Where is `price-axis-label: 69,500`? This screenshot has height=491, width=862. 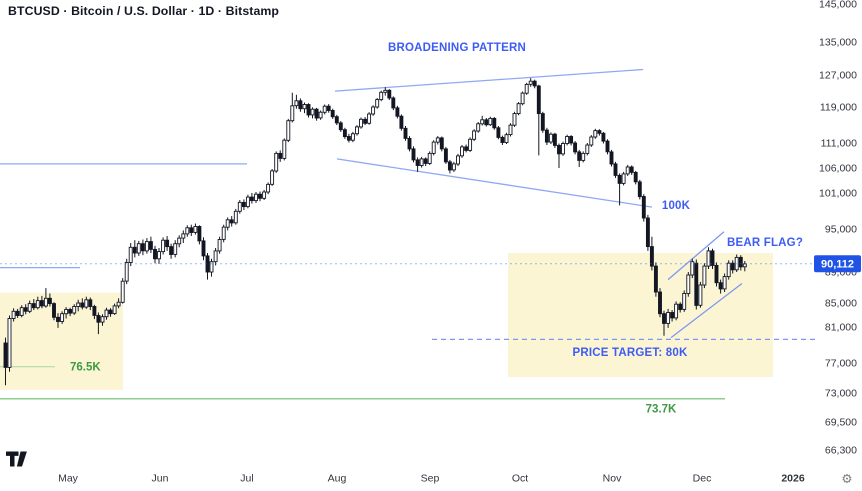 price-axis-label: 69,500 is located at coordinates (841, 423).